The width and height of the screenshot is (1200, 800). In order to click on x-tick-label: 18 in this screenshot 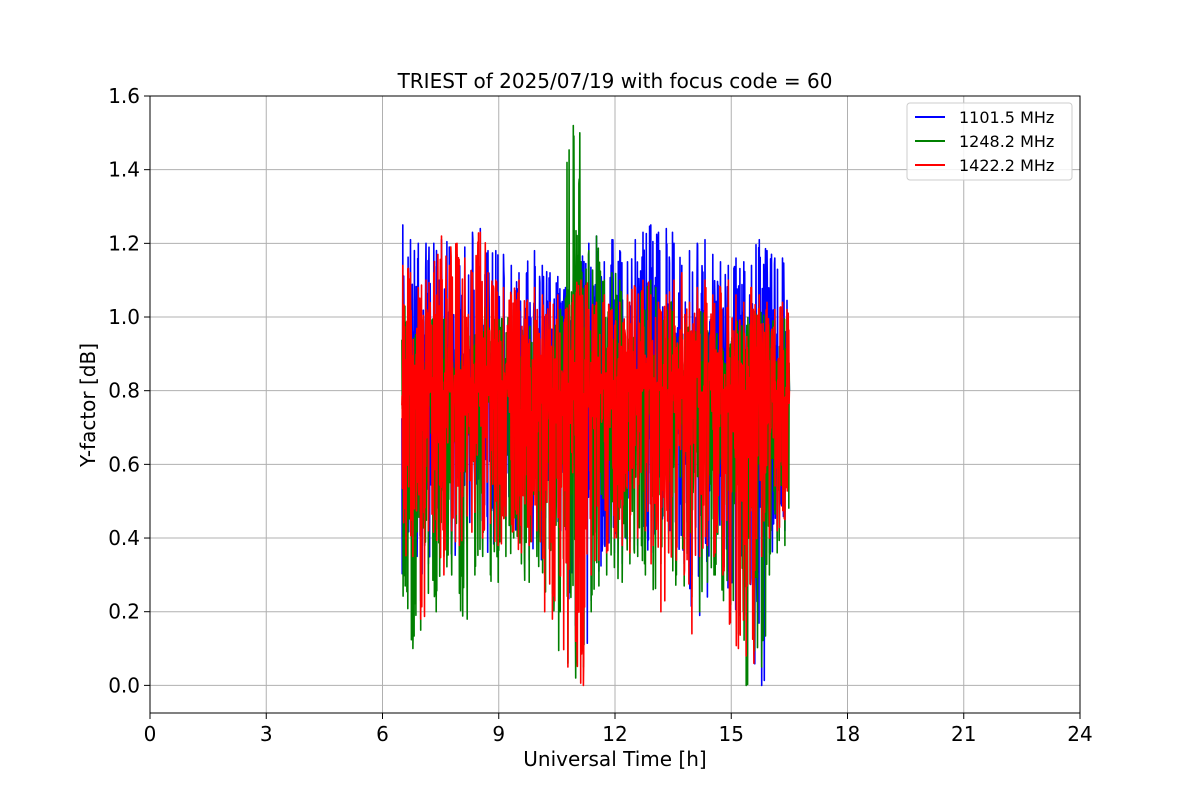, I will do `click(847, 734)`.